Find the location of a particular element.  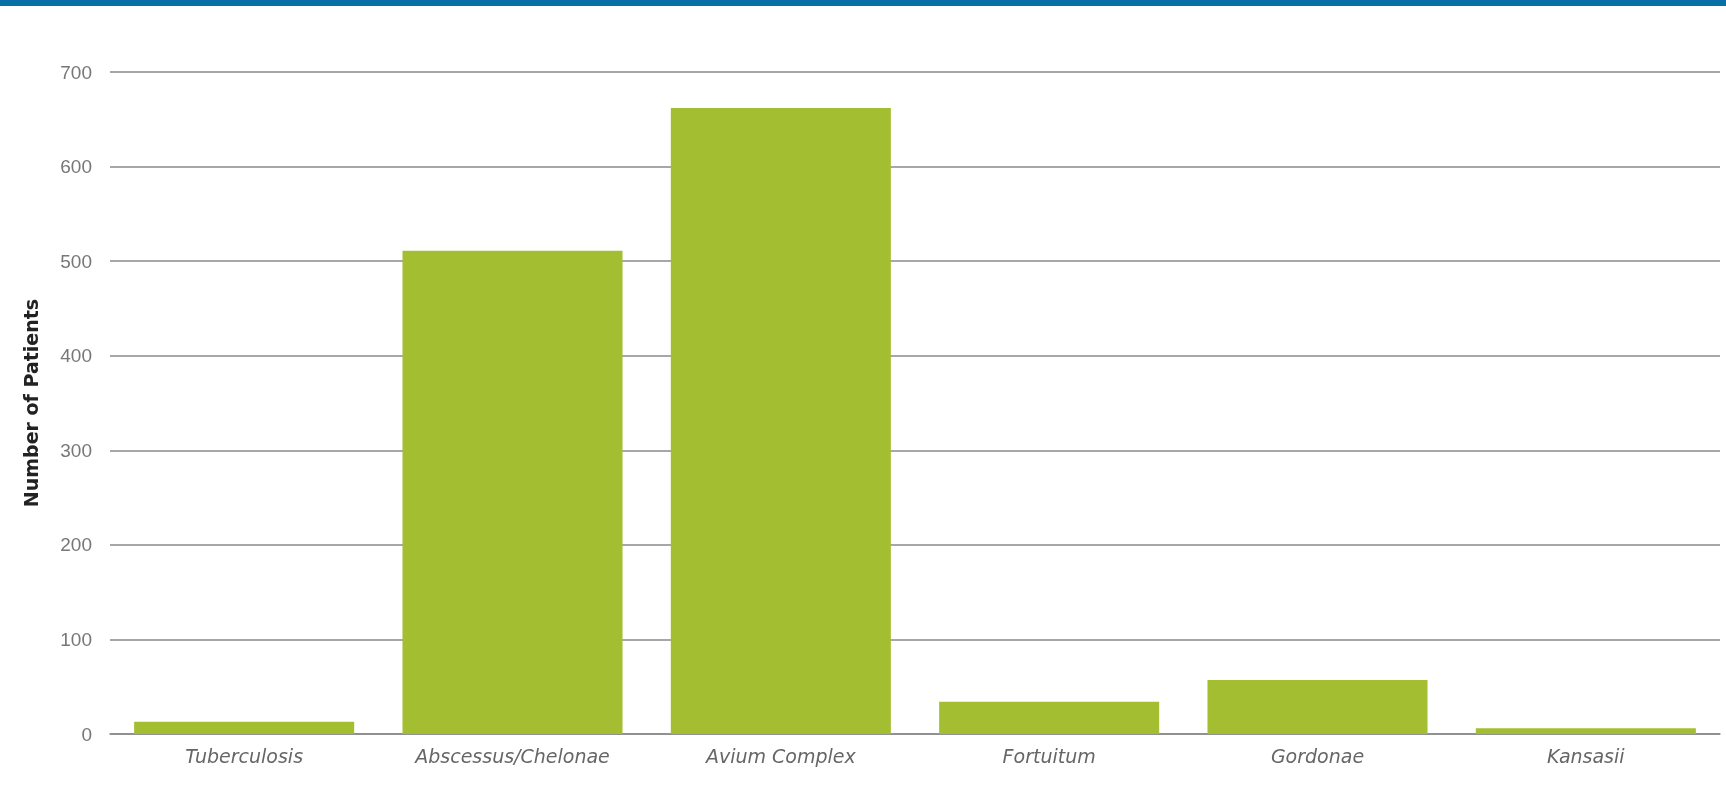

y-axis-title: Number of Patients is located at coordinates (30, 403).